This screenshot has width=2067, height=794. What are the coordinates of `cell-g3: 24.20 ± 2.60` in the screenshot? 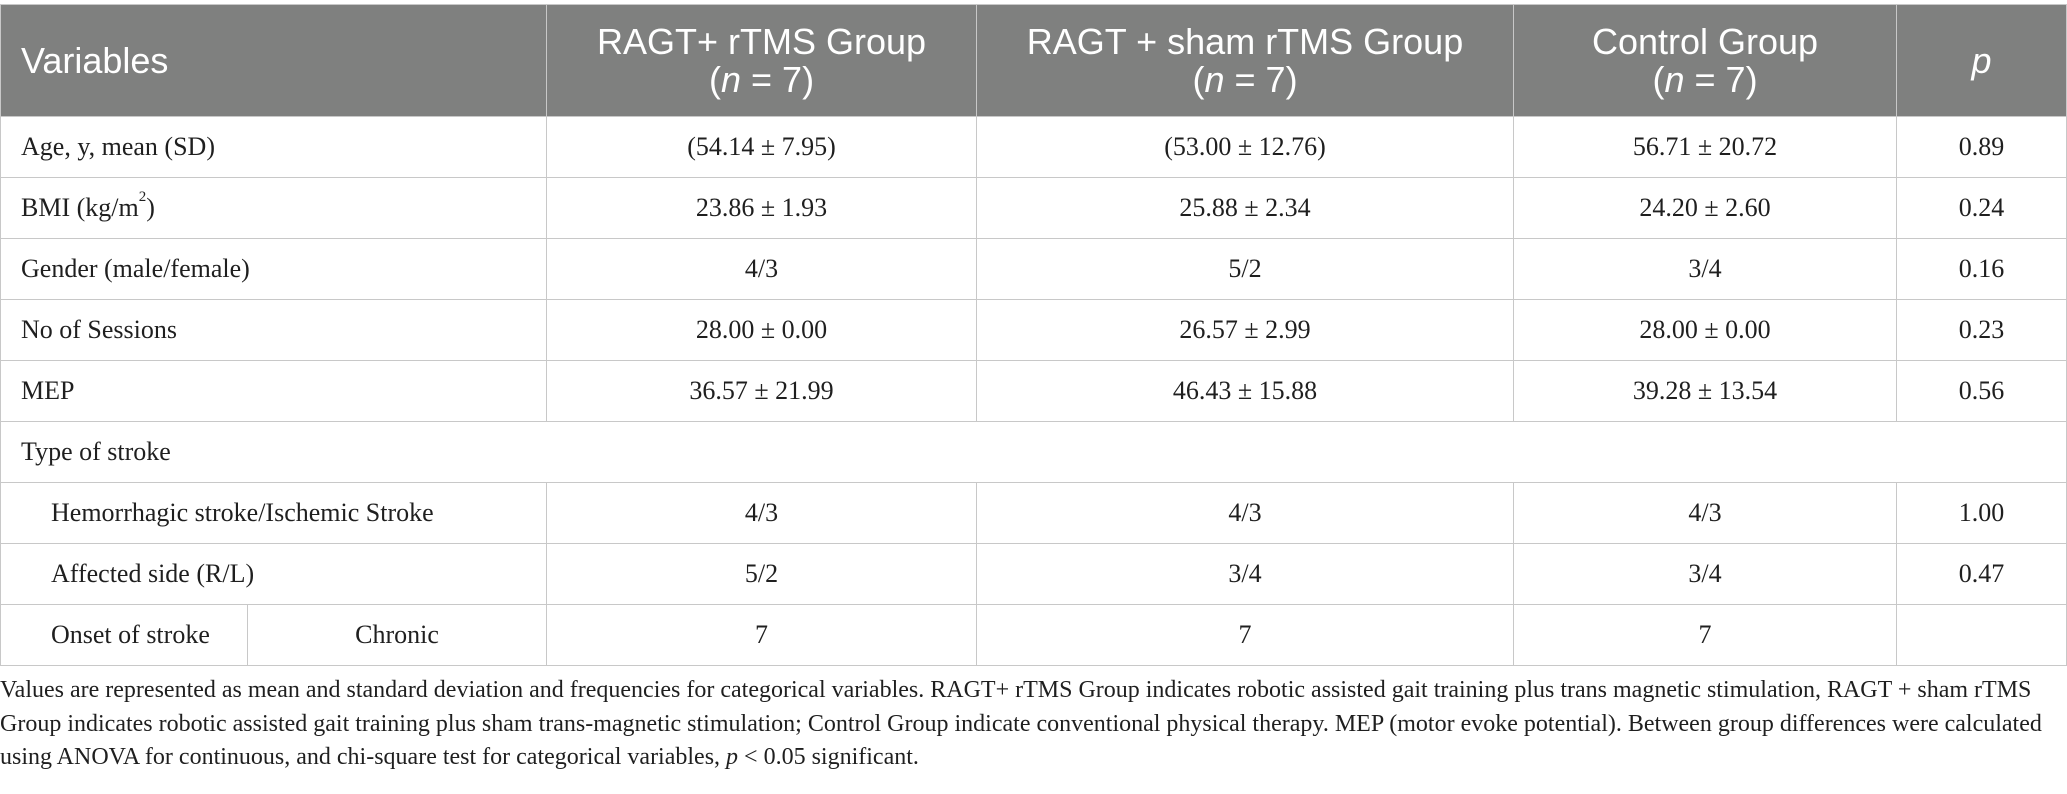 It's located at (1705, 208).